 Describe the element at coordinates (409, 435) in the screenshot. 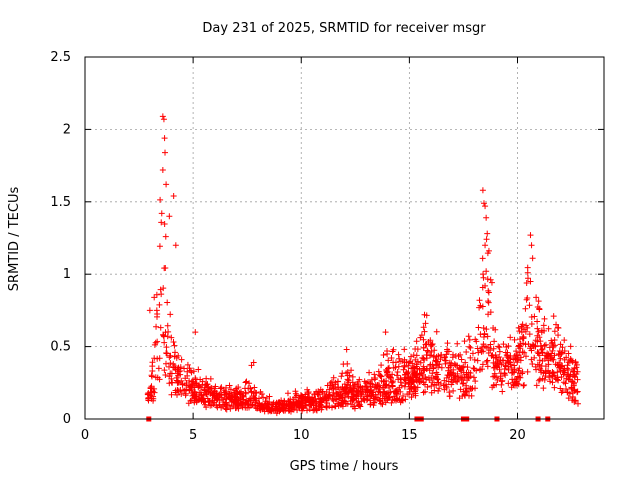

I see `x-tick-label: 15` at that location.